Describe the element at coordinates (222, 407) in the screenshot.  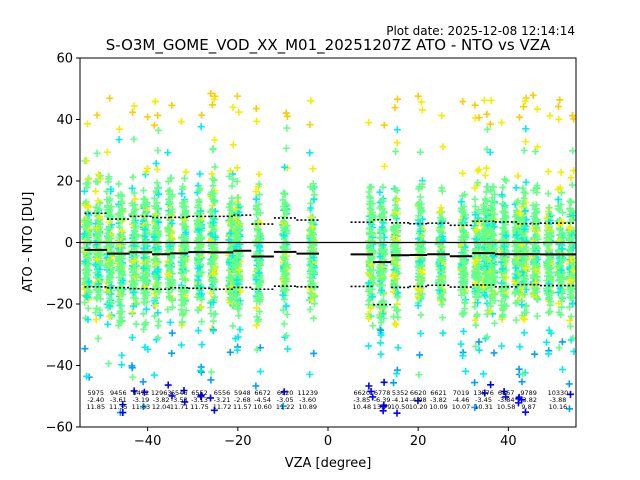
I see `bin-std-label: 11.72` at that location.